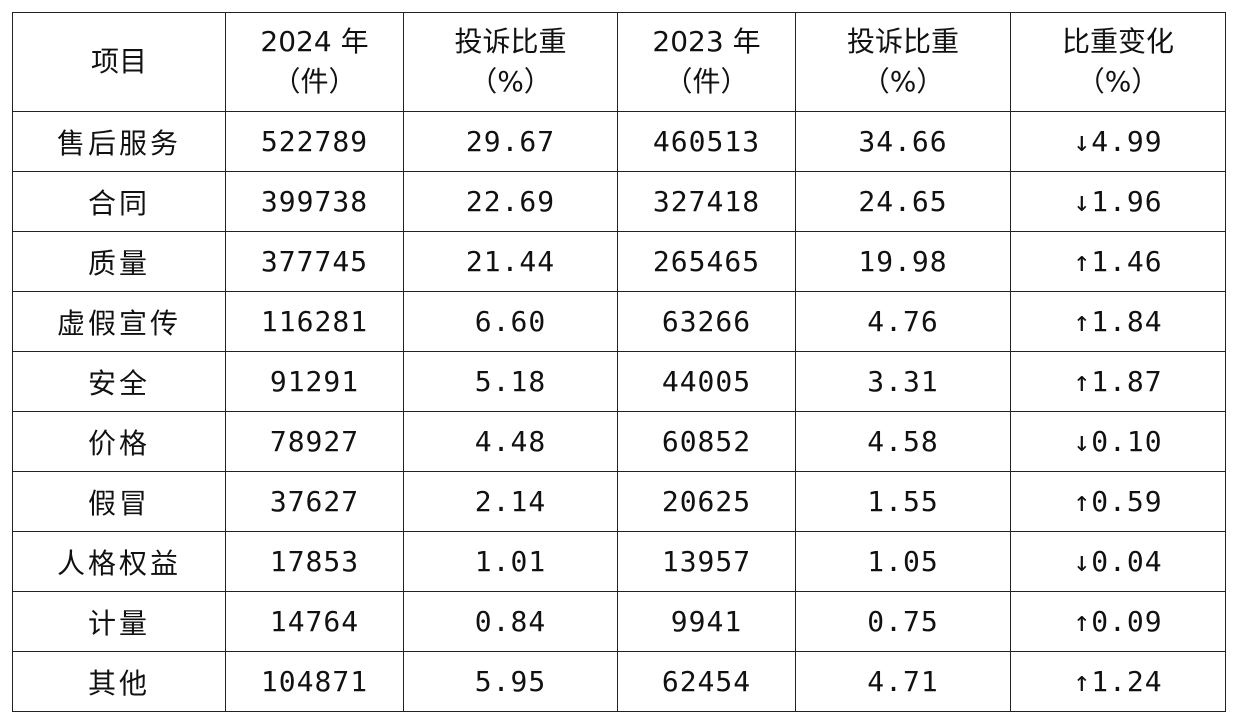 The image size is (1242, 727). Describe the element at coordinates (706, 261) in the screenshot. I see `table-cell: 265465` at that location.